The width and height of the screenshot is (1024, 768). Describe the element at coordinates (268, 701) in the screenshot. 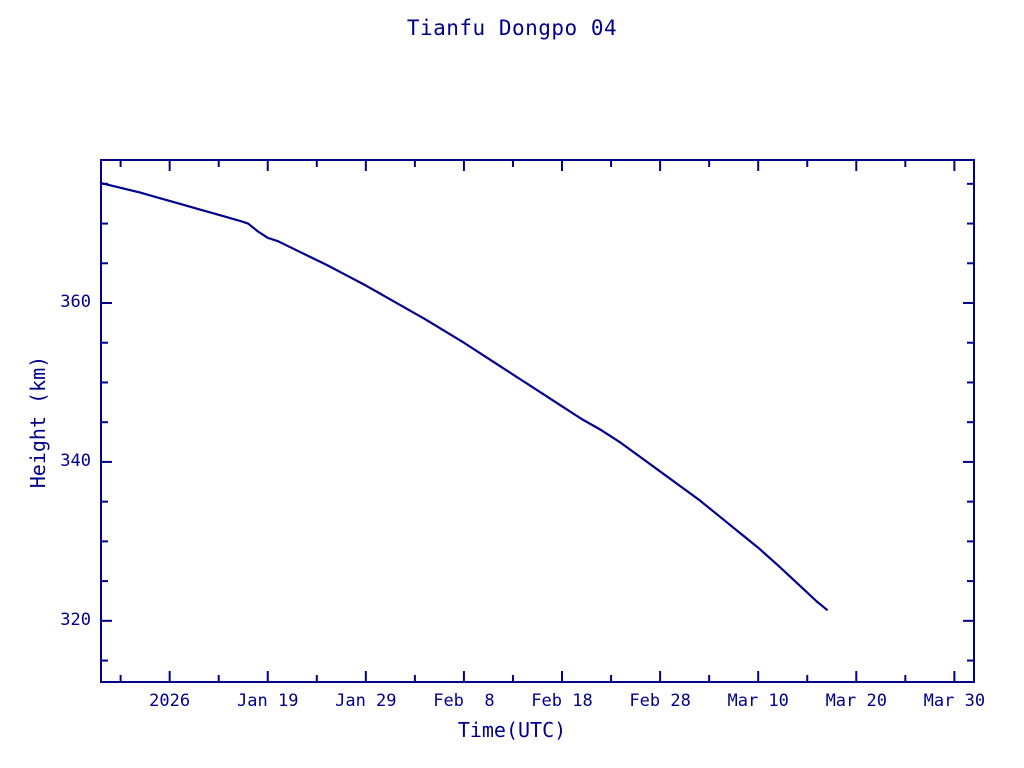

I see `x-tick-label: Jan 19` at that location.